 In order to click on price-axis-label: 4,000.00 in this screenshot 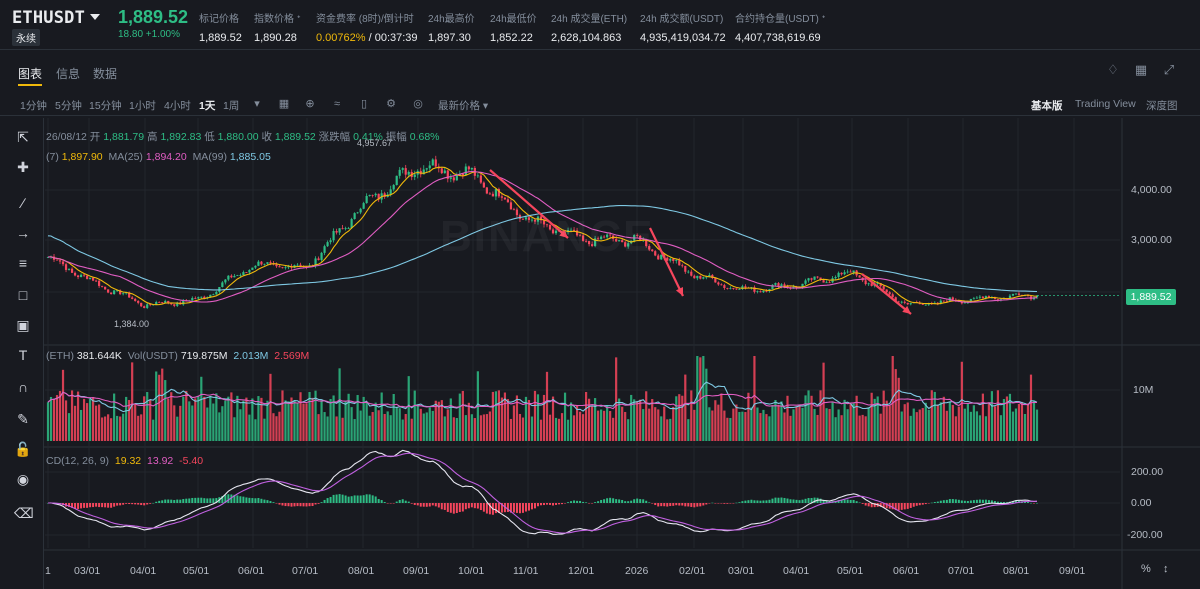, I will do `click(1151, 190)`.